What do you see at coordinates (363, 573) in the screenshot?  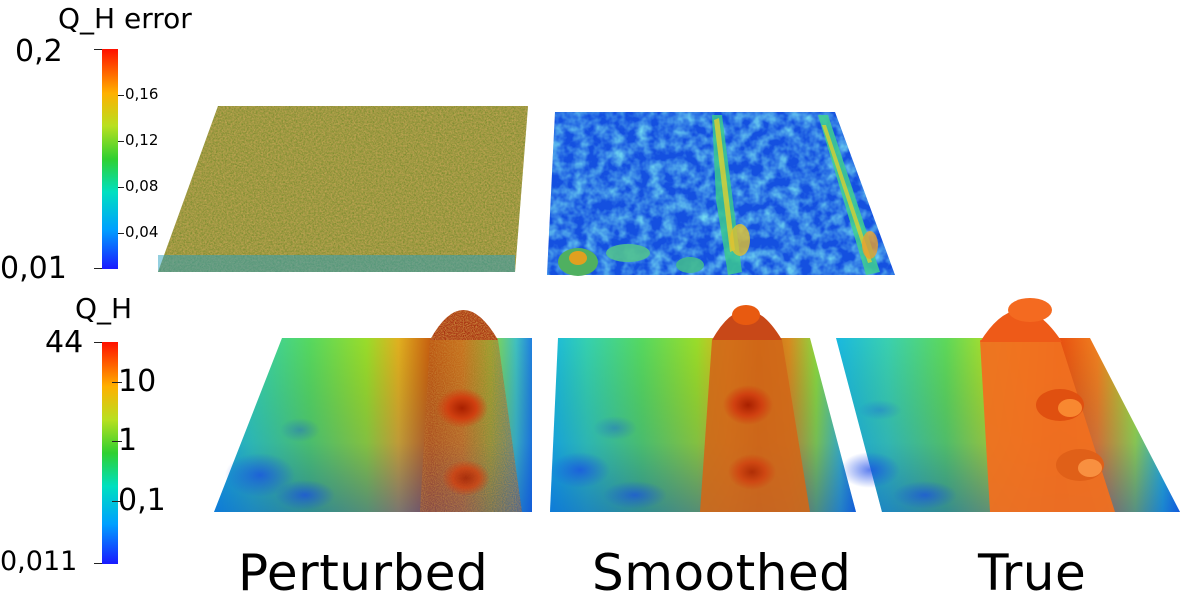 I see `caption-perturbed: Perturbed` at bounding box center [363, 573].